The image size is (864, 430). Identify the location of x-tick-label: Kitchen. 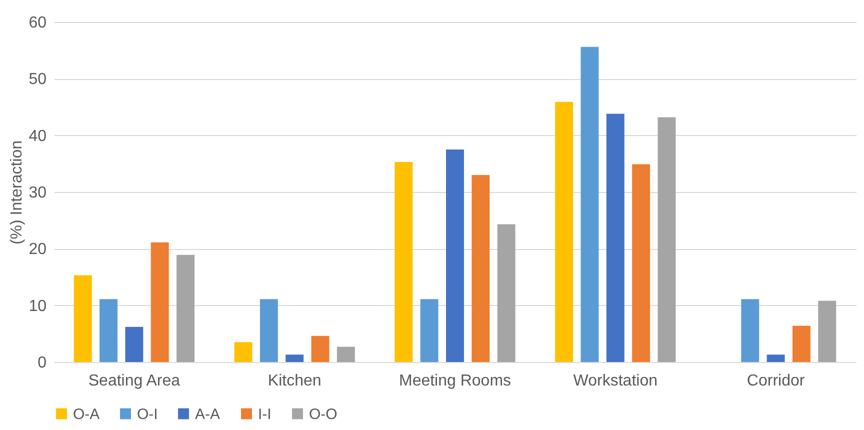
(295, 381).